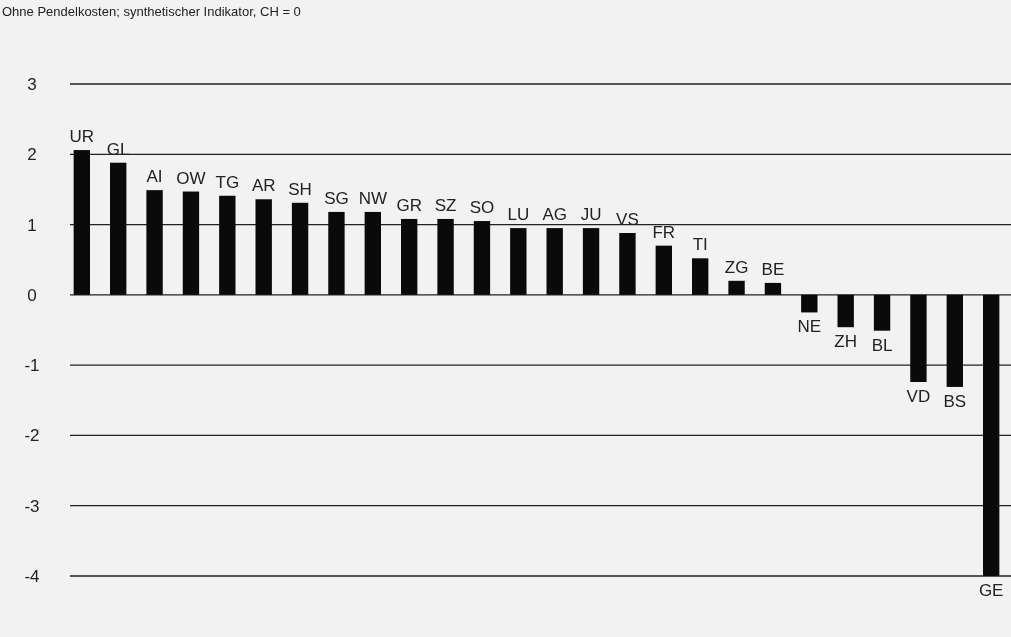 The height and width of the screenshot is (637, 1011). I want to click on x-tick-label: NW, so click(372, 198).